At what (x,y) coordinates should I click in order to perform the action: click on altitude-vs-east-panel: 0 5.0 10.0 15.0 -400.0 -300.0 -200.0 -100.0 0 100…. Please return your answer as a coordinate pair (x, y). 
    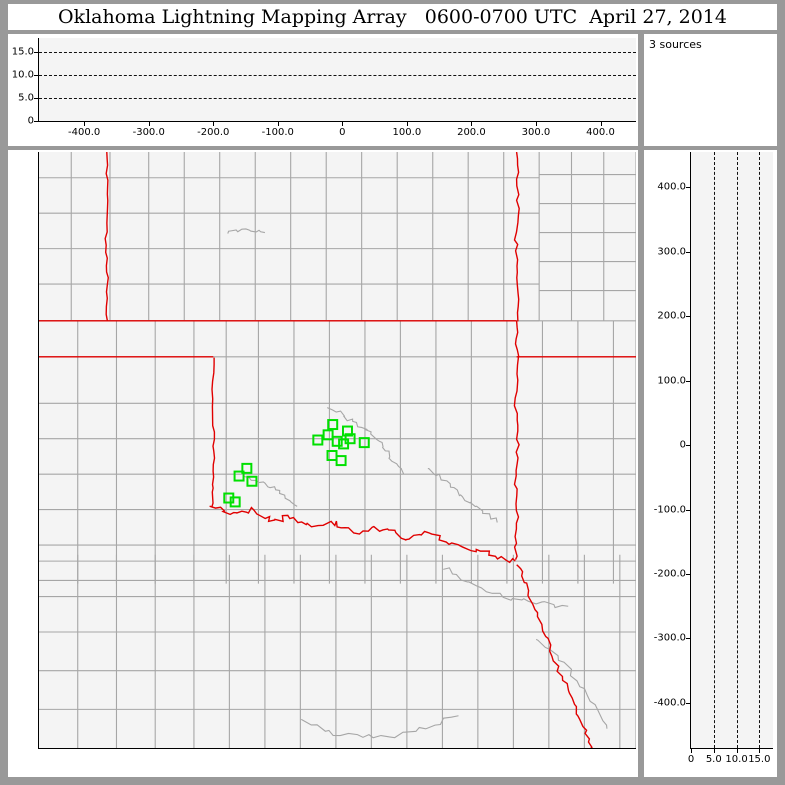
    Looking at the image, I should click on (323, 90).